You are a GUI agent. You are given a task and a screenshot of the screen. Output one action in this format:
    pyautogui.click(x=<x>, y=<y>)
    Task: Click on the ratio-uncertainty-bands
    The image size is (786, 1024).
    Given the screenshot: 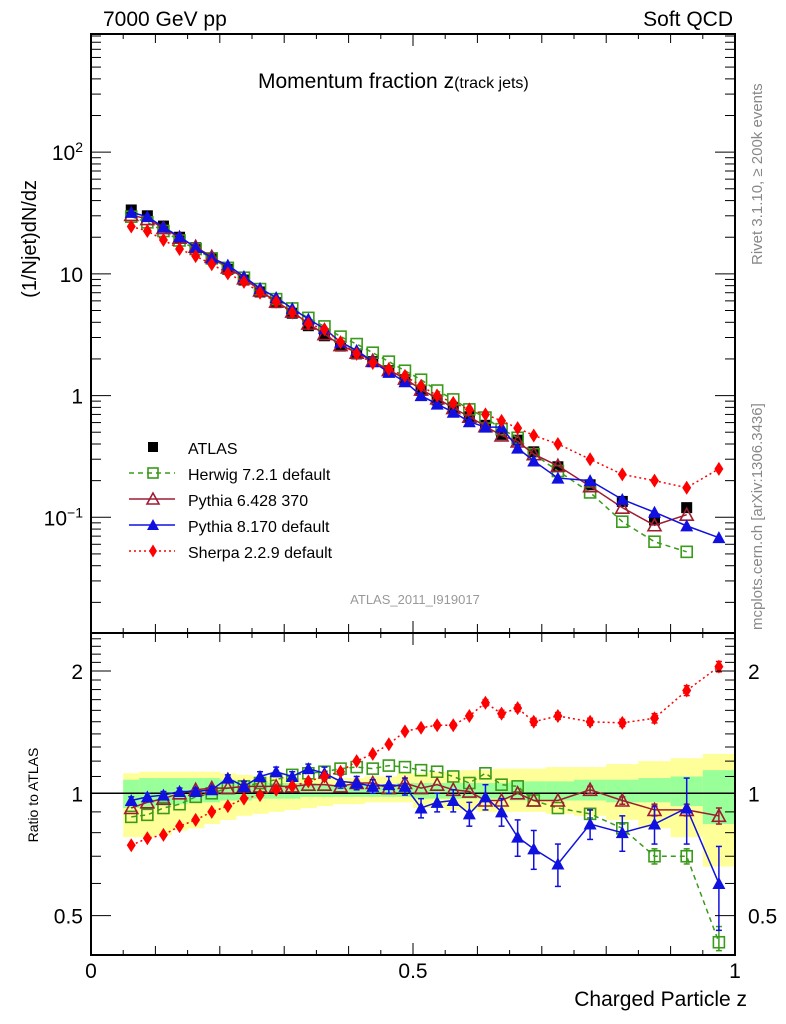 What is the action you would take?
    pyautogui.click(x=413, y=810)
    